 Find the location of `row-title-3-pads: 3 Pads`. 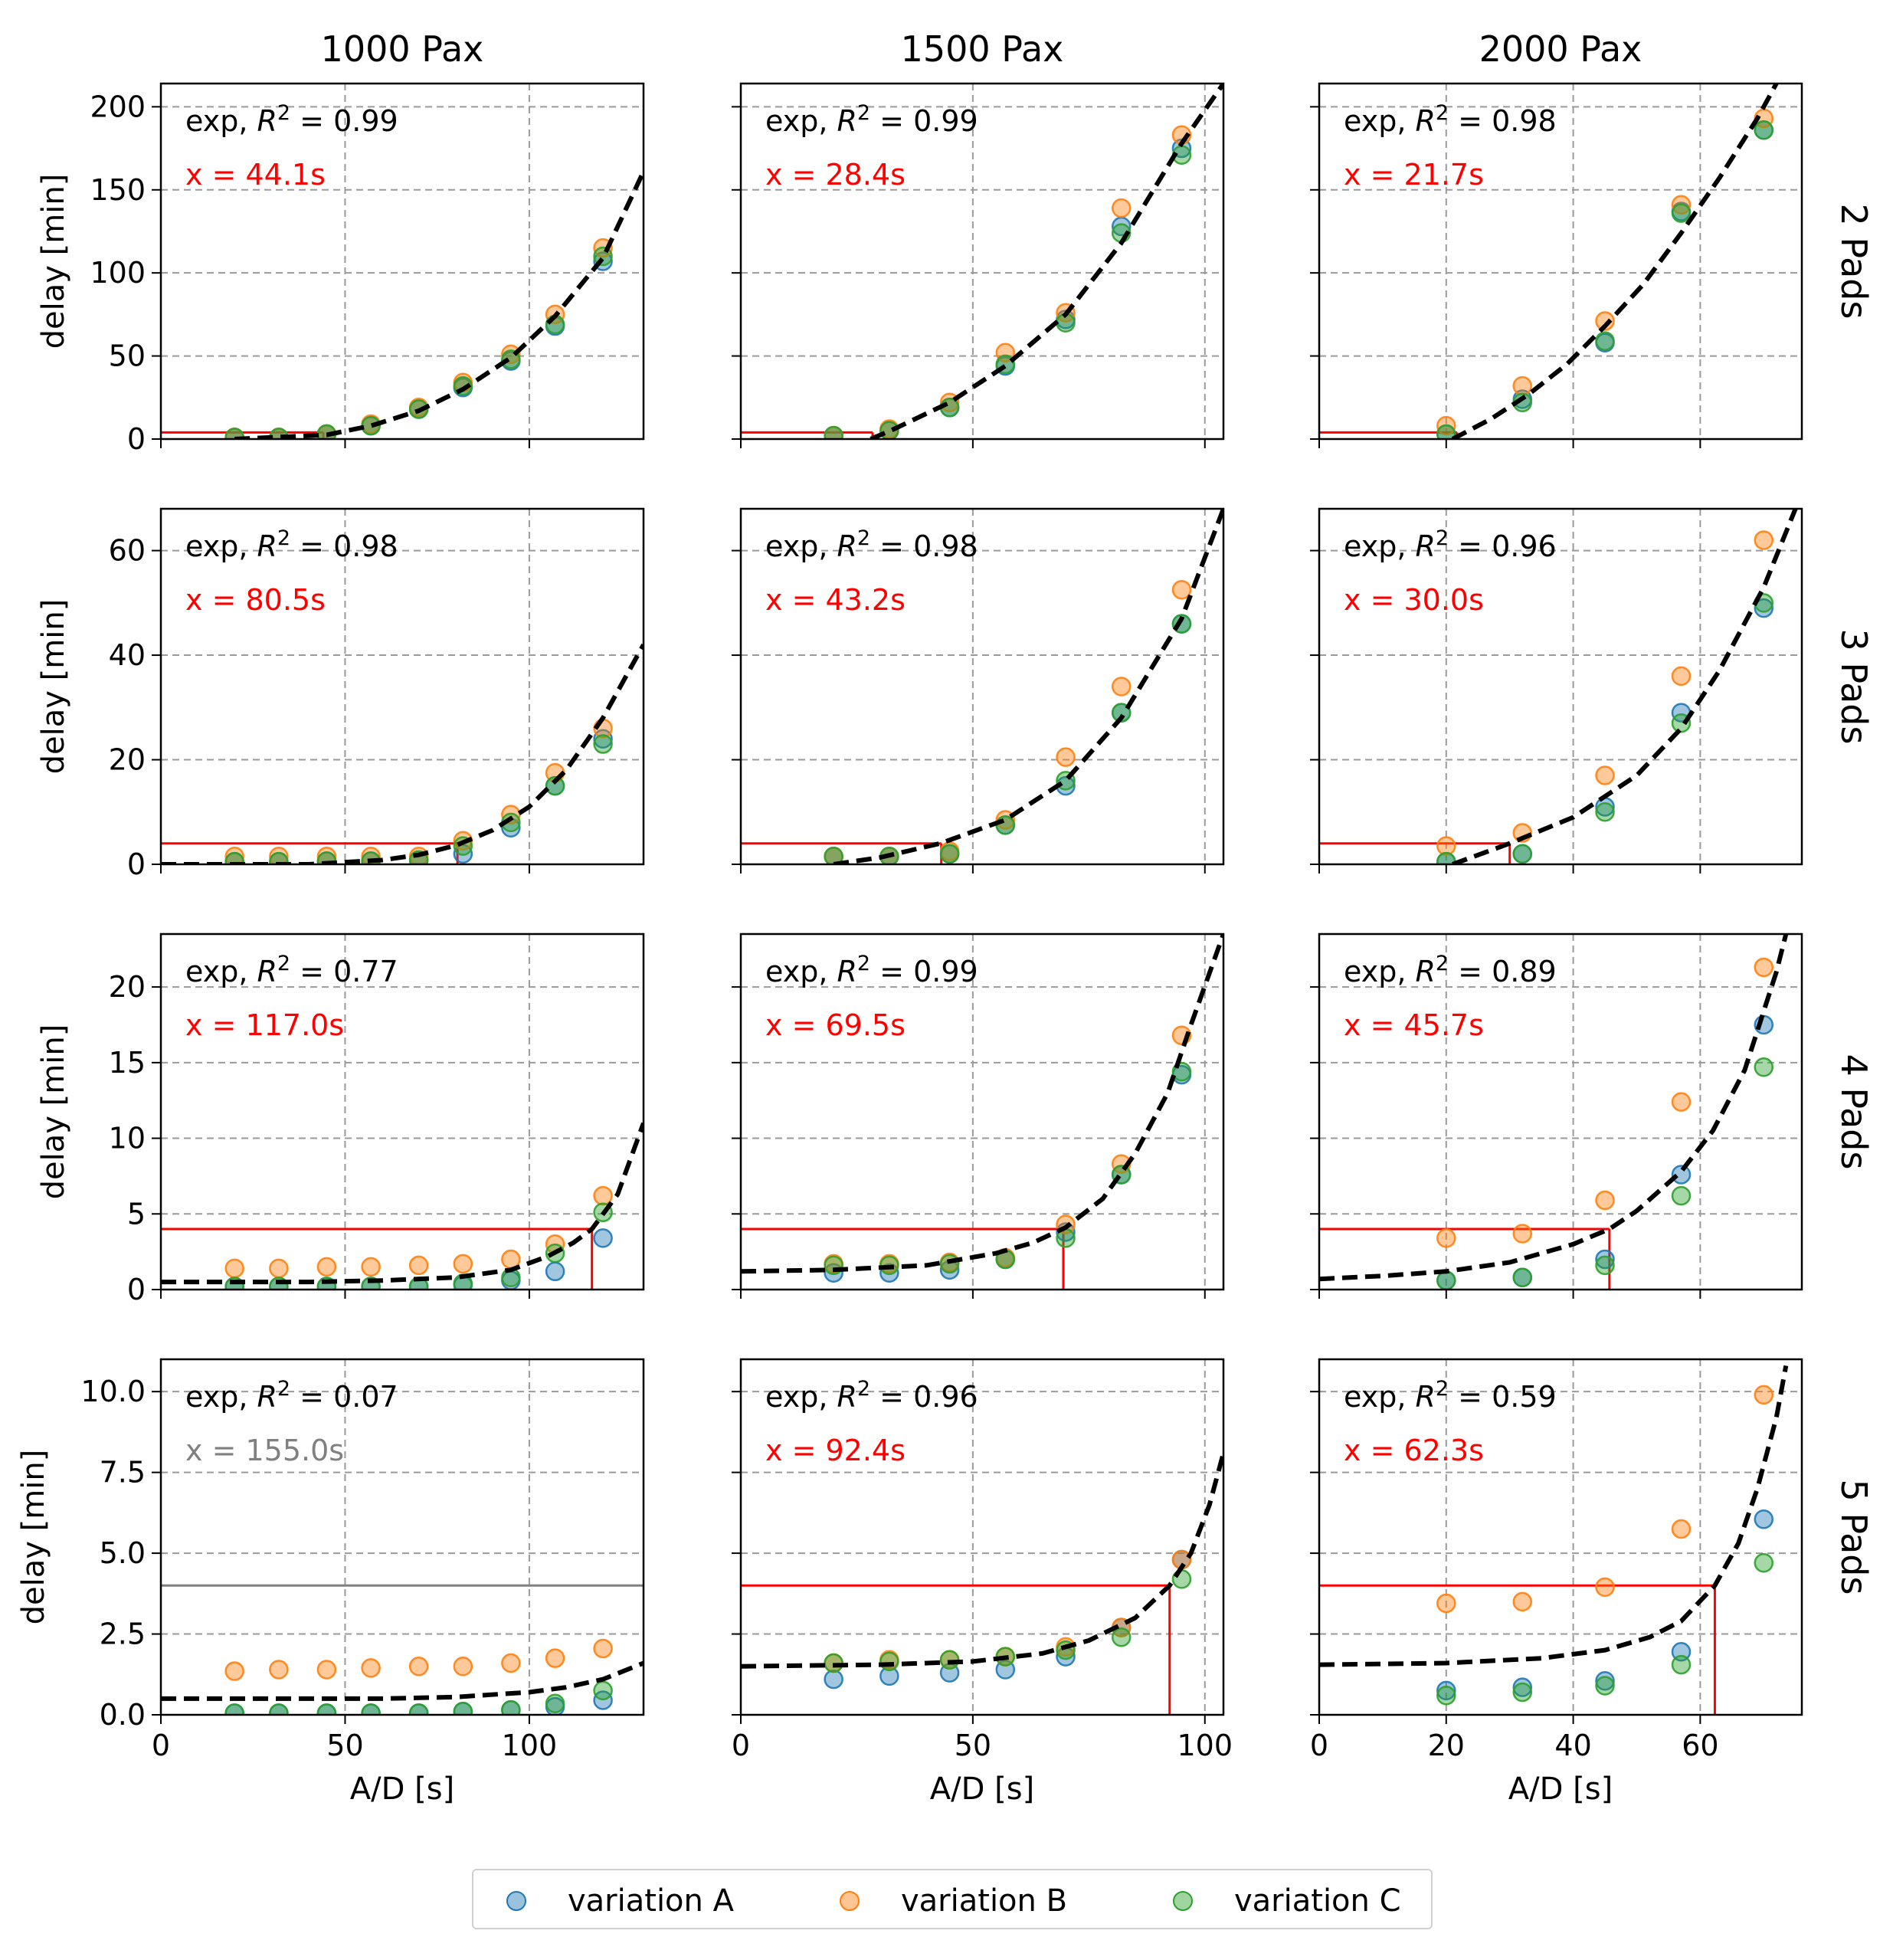

row-title-3-pads: 3 Pads is located at coordinates (1854, 687).